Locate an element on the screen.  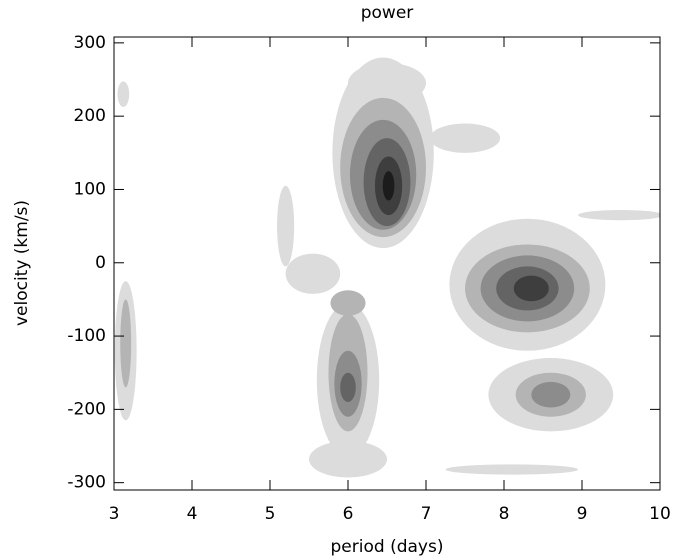
y-tick-label: 100 is located at coordinates (90, 189).